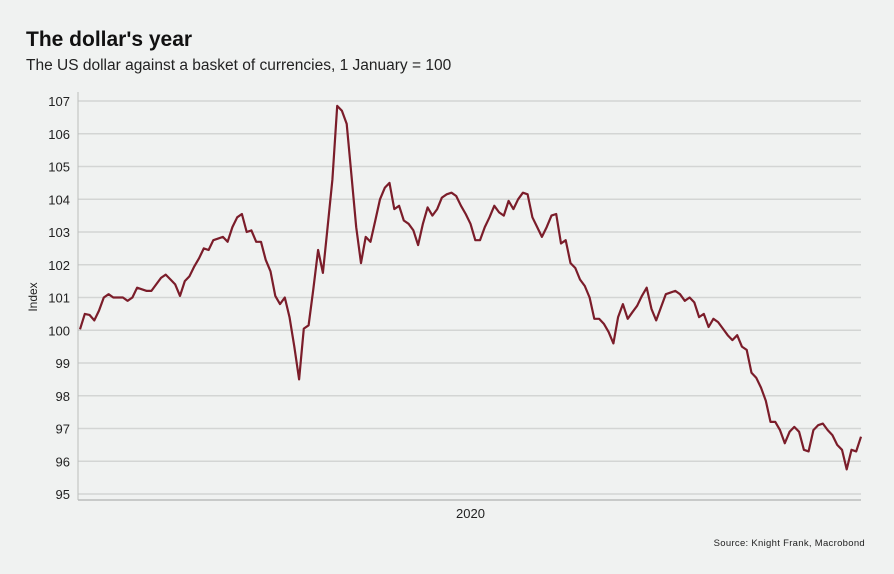  I want to click on y-tick-label: 105, so click(59, 167).